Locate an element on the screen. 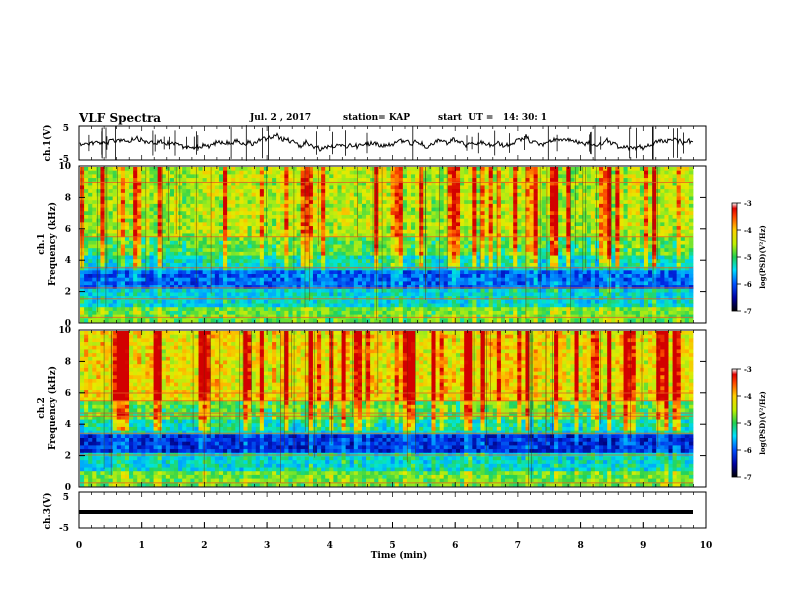  ch1-ytick-top: 5 is located at coordinates (66, 129).